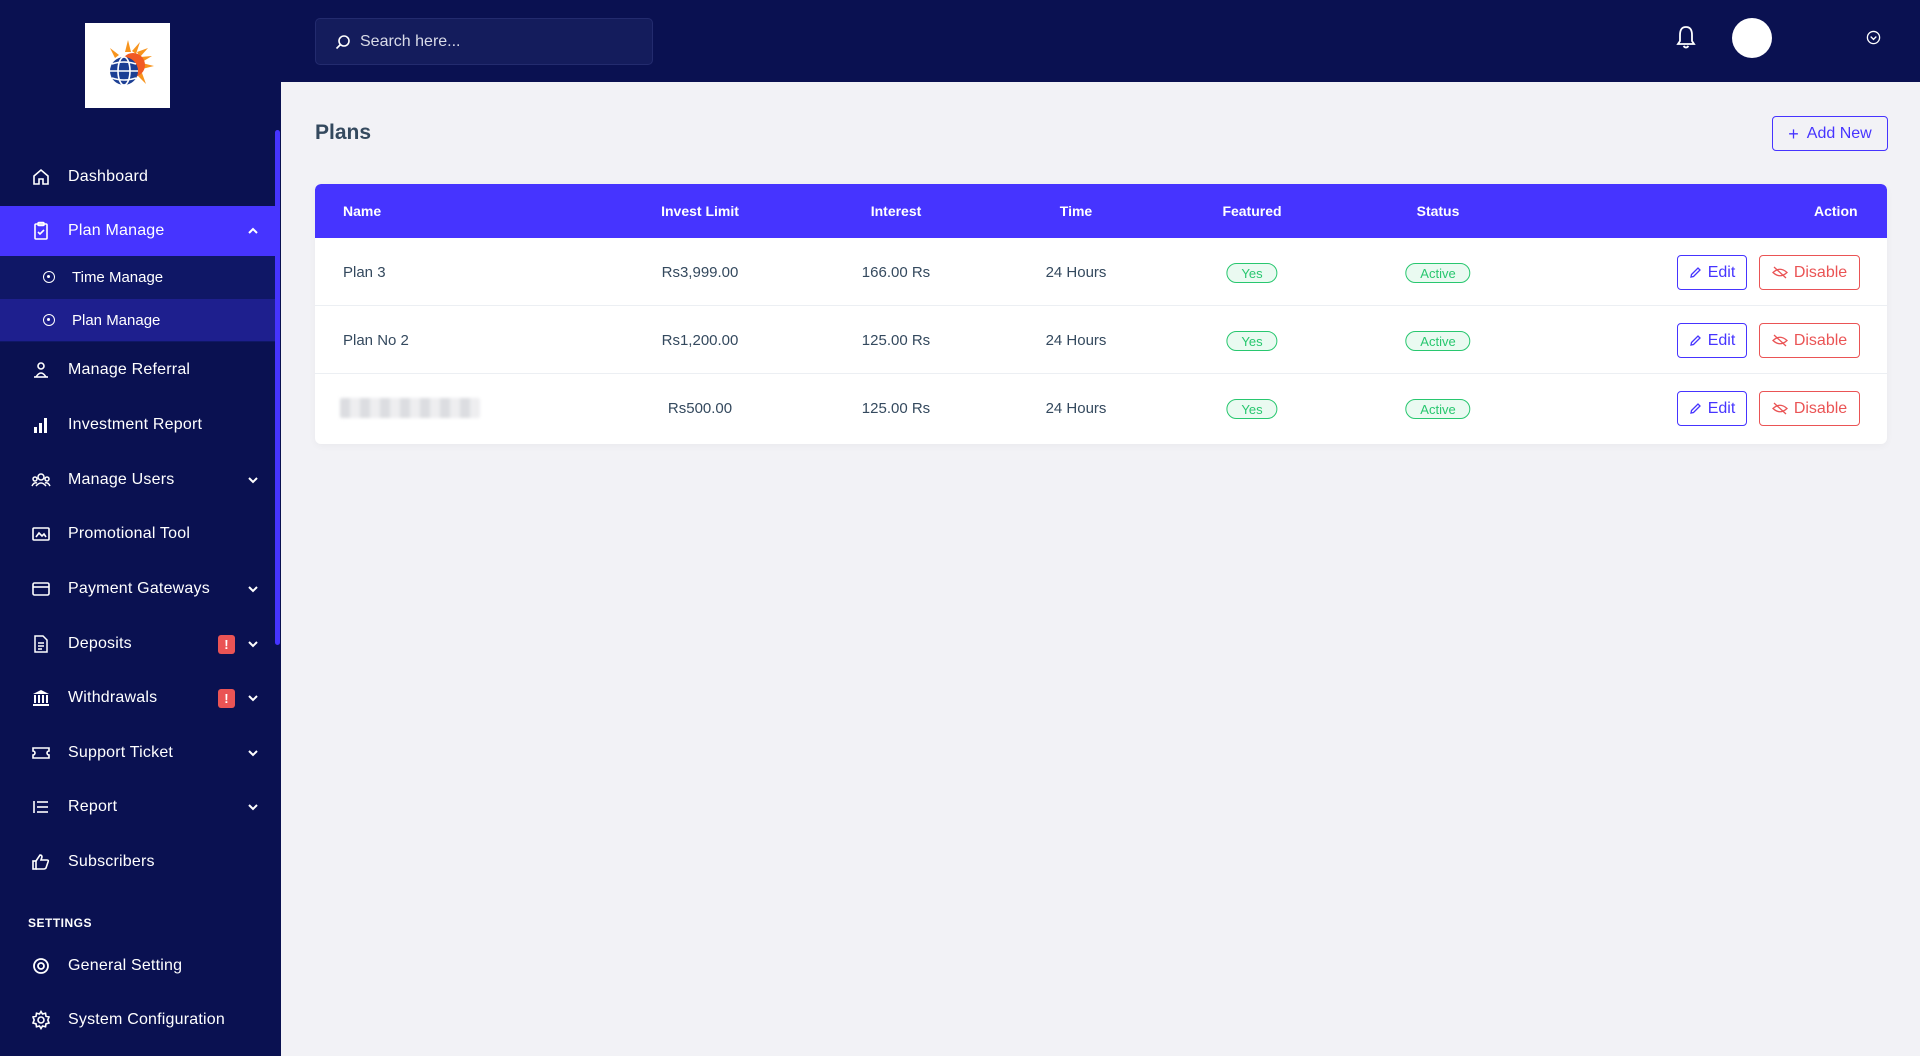  I want to click on sidebar-item-withdrawals: Withdrawals !, so click(137, 698).